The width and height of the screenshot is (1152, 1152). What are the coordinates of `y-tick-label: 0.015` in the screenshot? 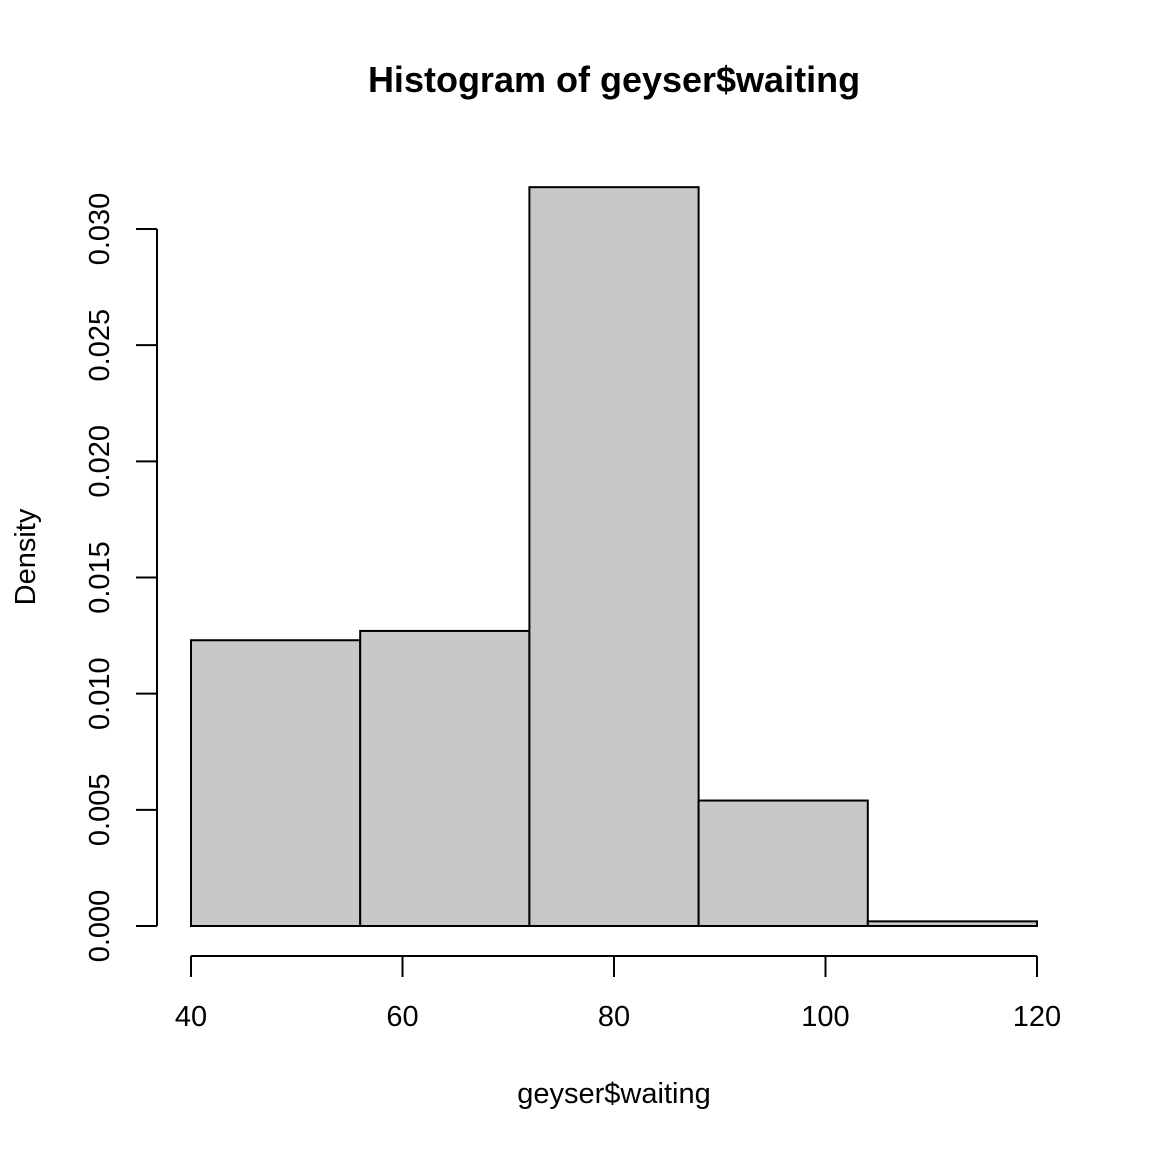 It's located at (100, 577).